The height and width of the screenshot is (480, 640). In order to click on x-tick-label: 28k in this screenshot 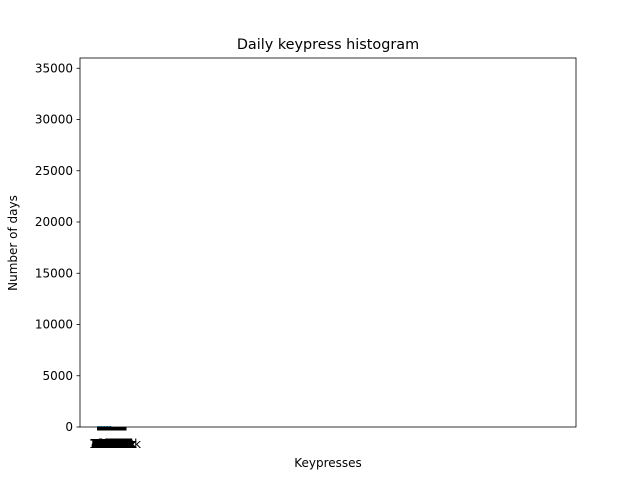, I will do `click(105, 444)`.